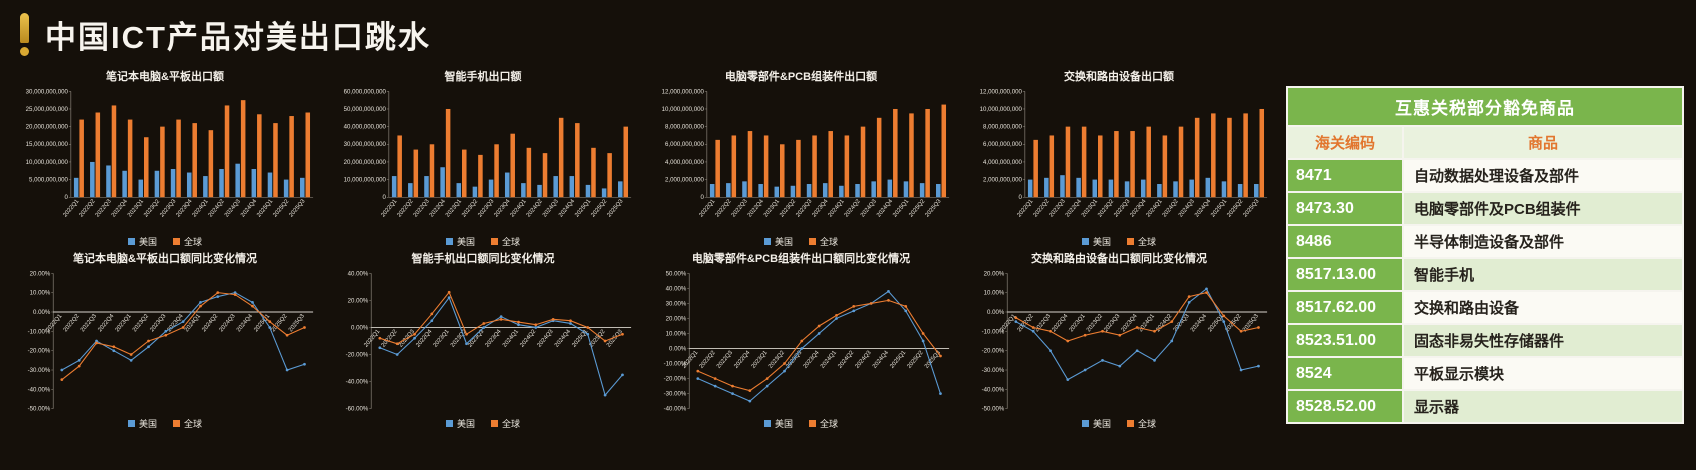 This screenshot has height=470, width=1696. Describe the element at coordinates (1345, 142) in the screenshot. I see `hs-code-column-header: 海关编码` at that location.